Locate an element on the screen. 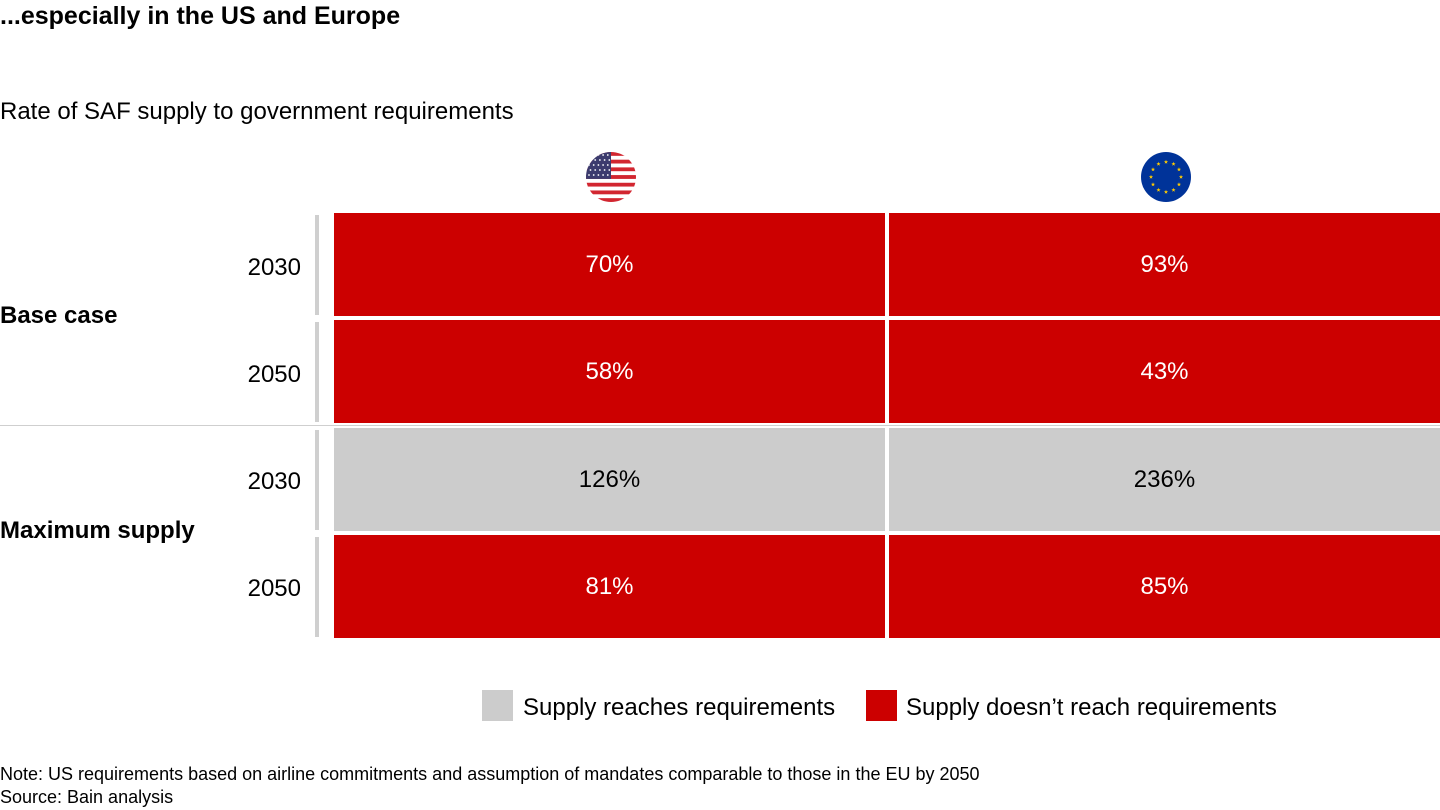 This screenshot has width=1440, height=810. cell-max-2050-us: 81% is located at coordinates (609, 586).